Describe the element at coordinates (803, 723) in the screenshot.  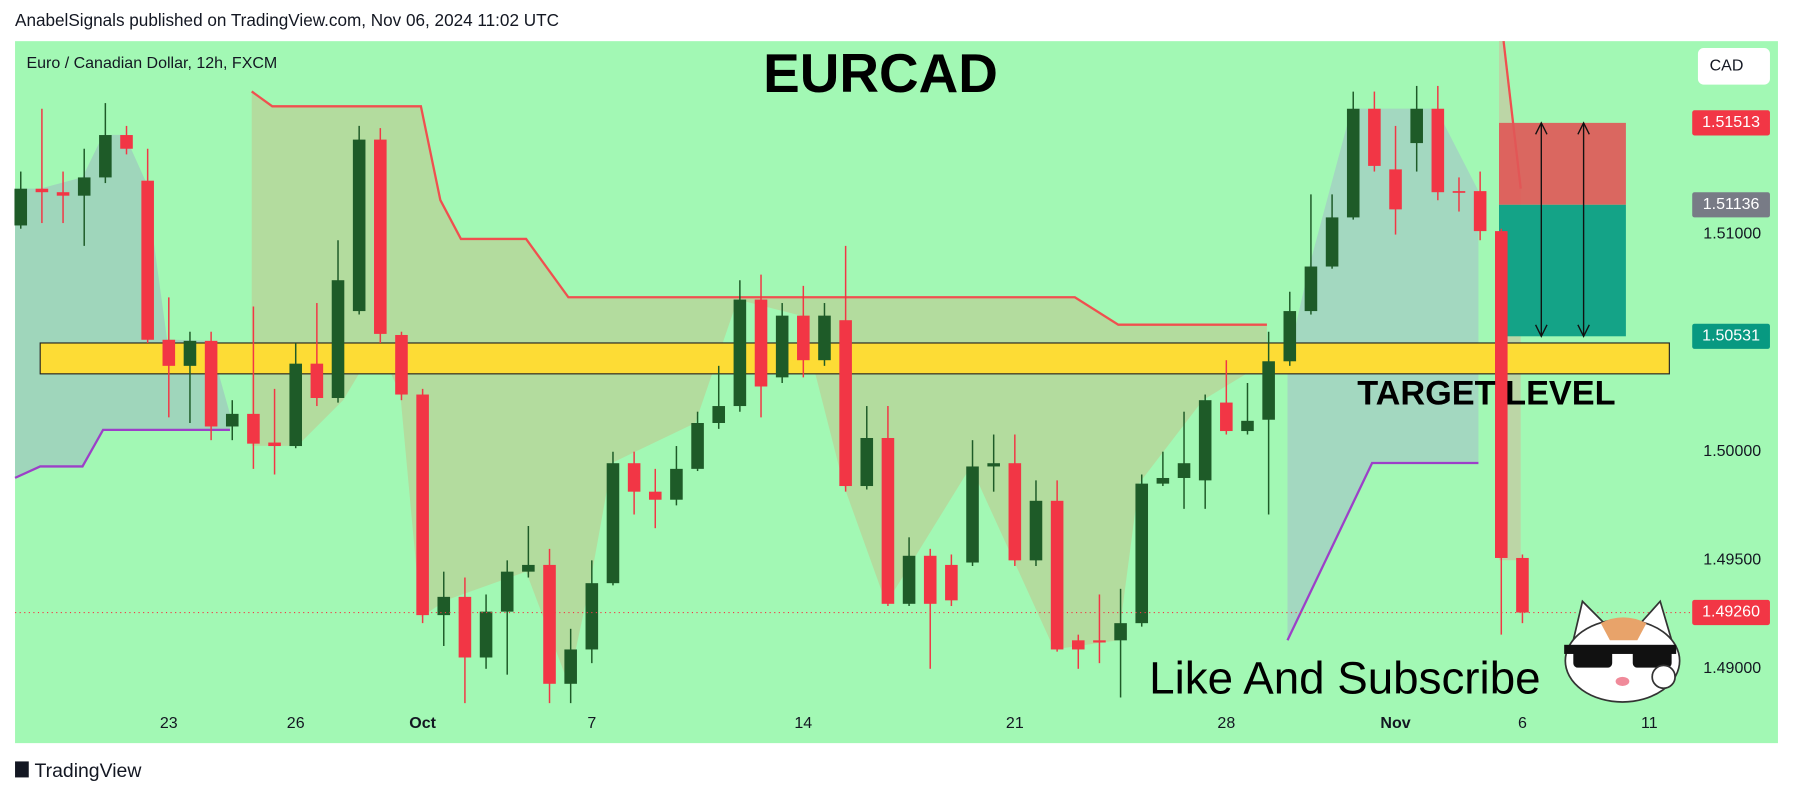
I see `x-tick-label: 14` at that location.